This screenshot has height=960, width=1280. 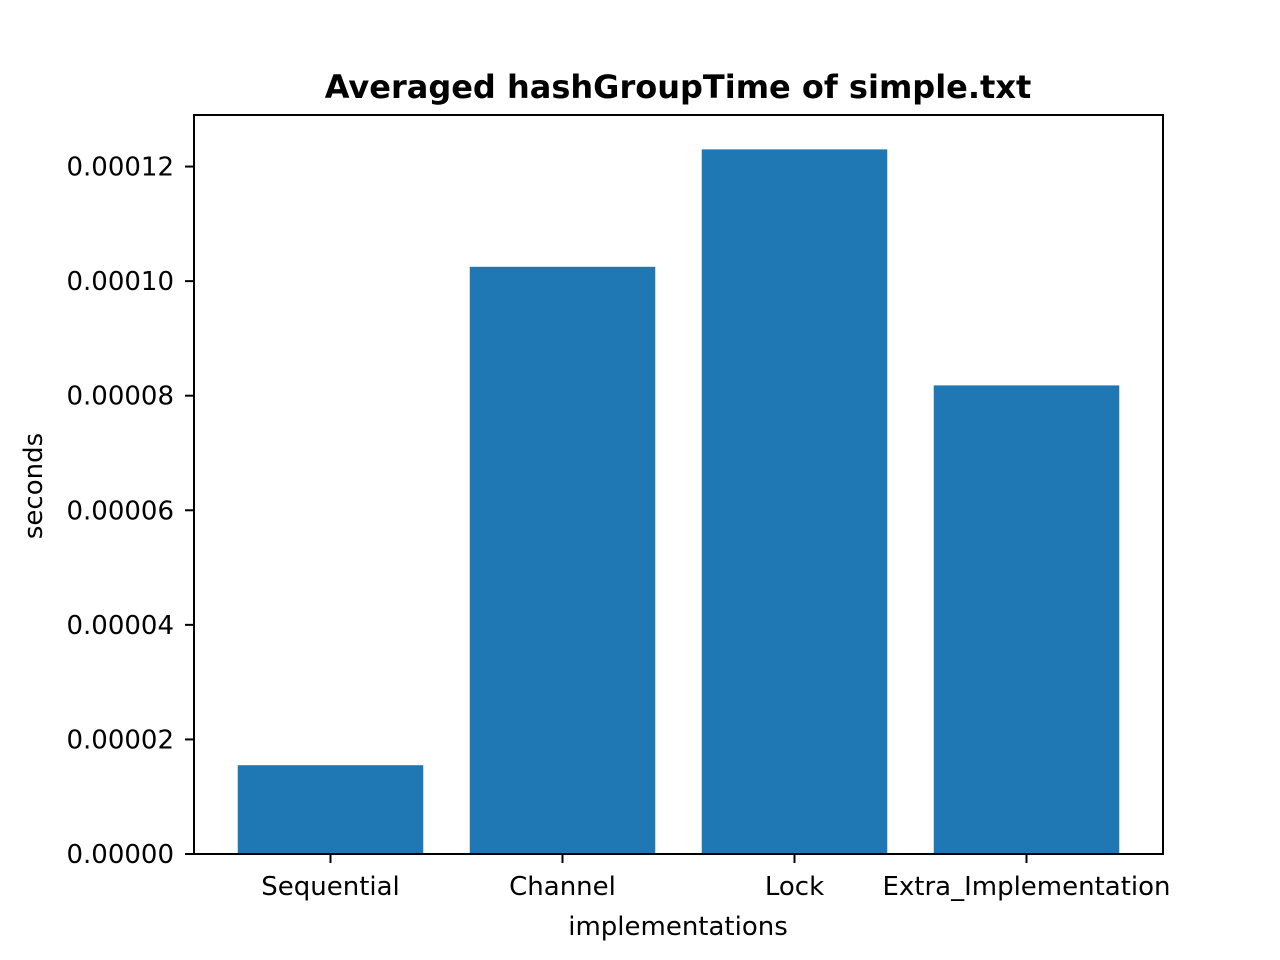 I want to click on y-tick-label: 0.00004, so click(x=120, y=626).